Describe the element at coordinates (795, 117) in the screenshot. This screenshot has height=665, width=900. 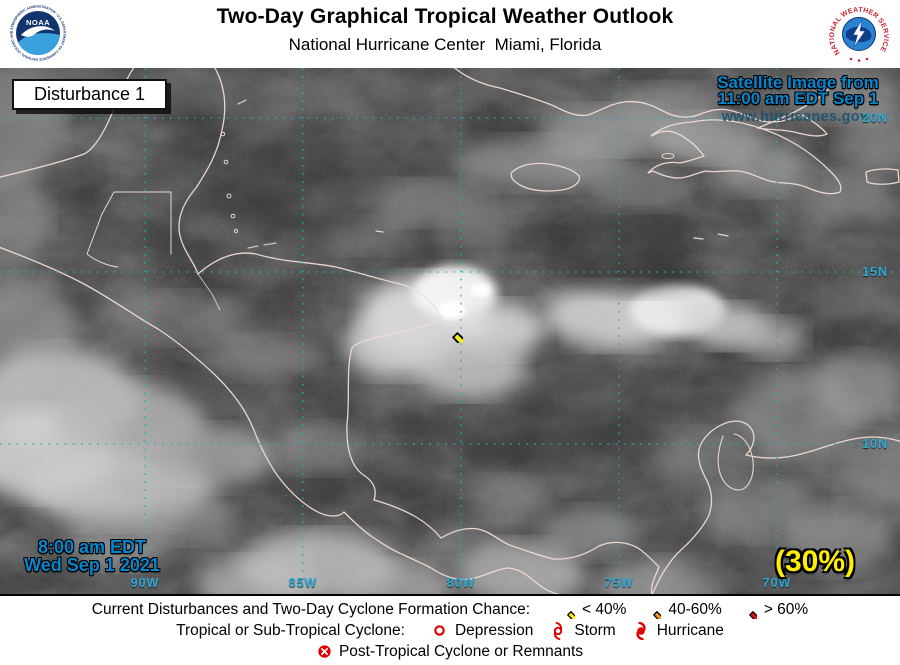
I see `watermark: www.hurricanes.gov` at that location.